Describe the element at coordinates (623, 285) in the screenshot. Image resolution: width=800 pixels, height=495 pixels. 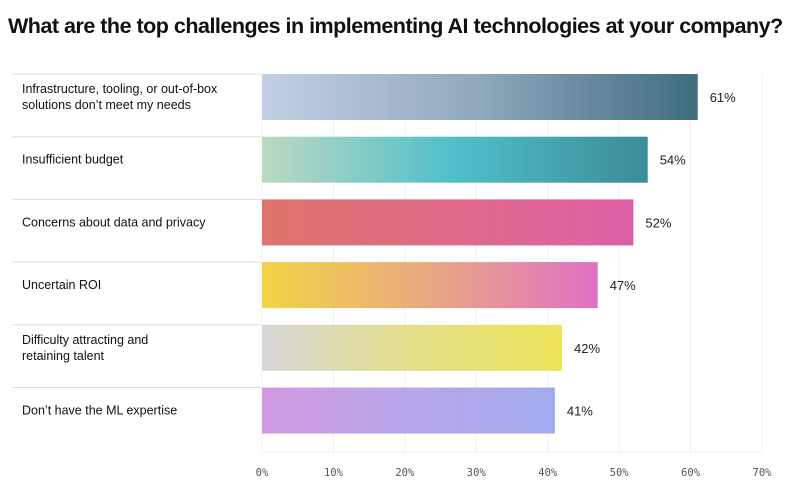
I see `value-label: 47%` at that location.